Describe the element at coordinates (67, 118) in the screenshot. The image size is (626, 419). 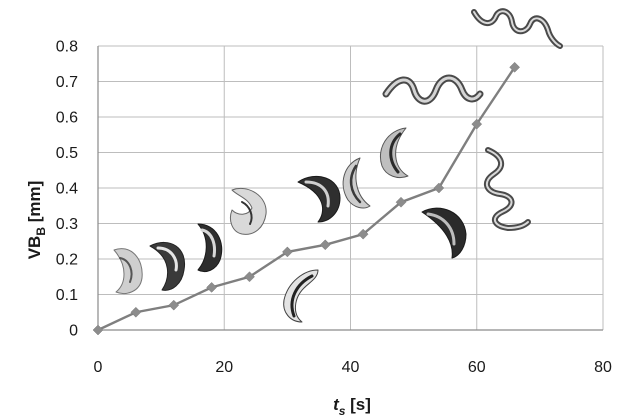
I see `y-tick-label: 0.6` at that location.